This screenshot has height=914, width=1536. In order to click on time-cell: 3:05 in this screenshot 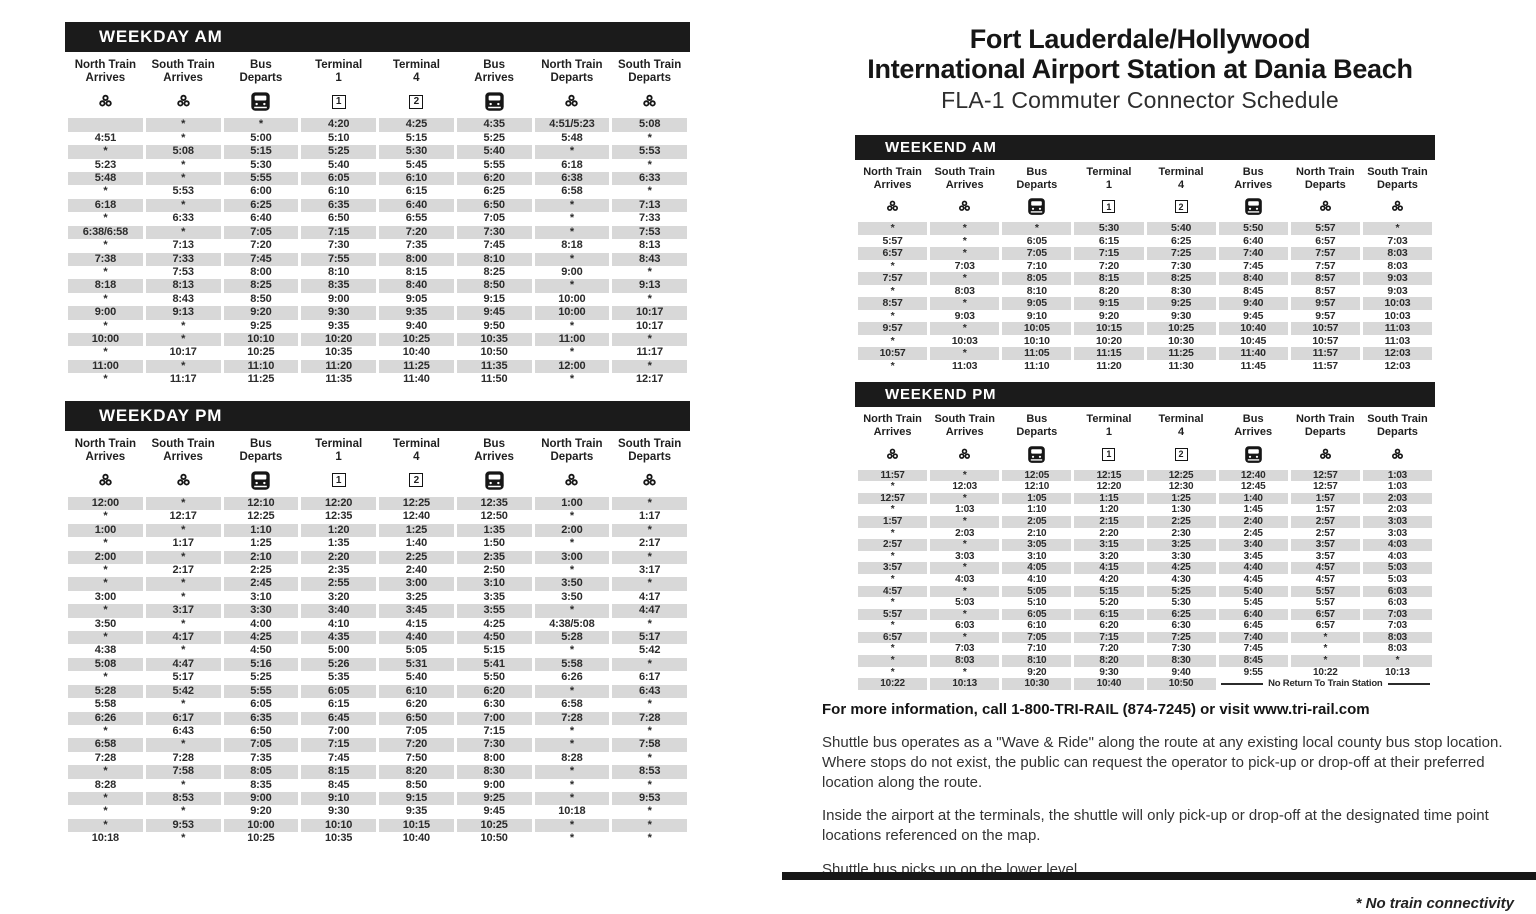, I will do `click(1037, 545)`.